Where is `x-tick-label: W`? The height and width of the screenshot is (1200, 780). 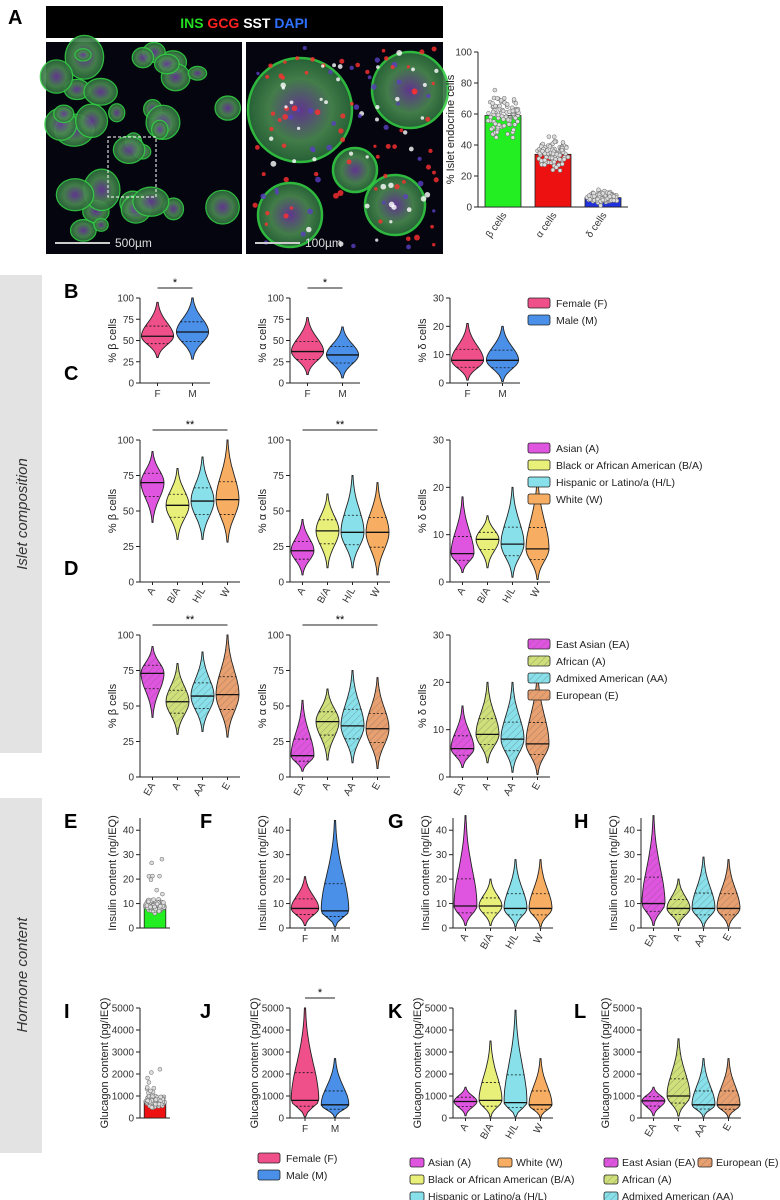 x-tick-label: W is located at coordinates (539, 939).